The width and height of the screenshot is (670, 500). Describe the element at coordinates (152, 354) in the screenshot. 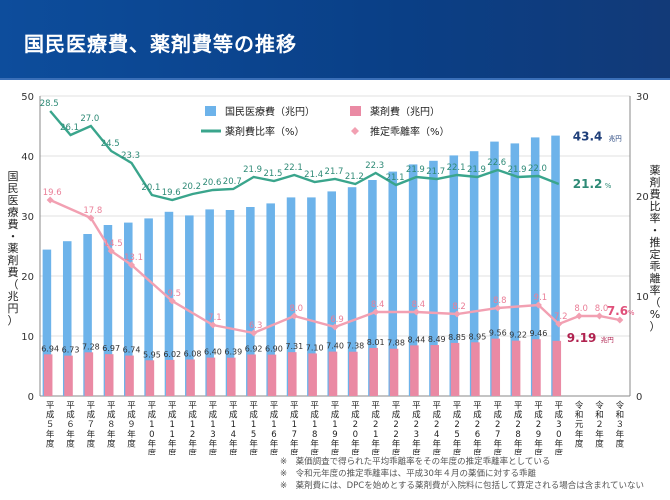

I see `drug-cost-data-label: 5.95` at that location.